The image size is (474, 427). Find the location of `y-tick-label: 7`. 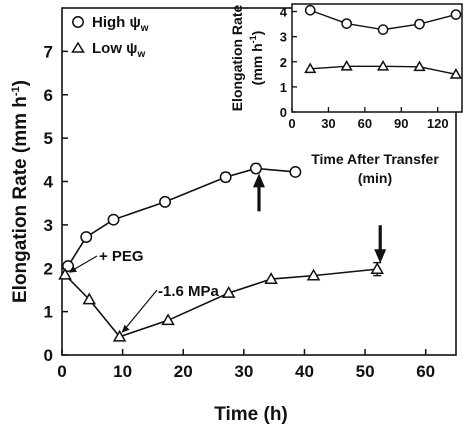

y-tick-label: 7 is located at coordinates (48, 51).